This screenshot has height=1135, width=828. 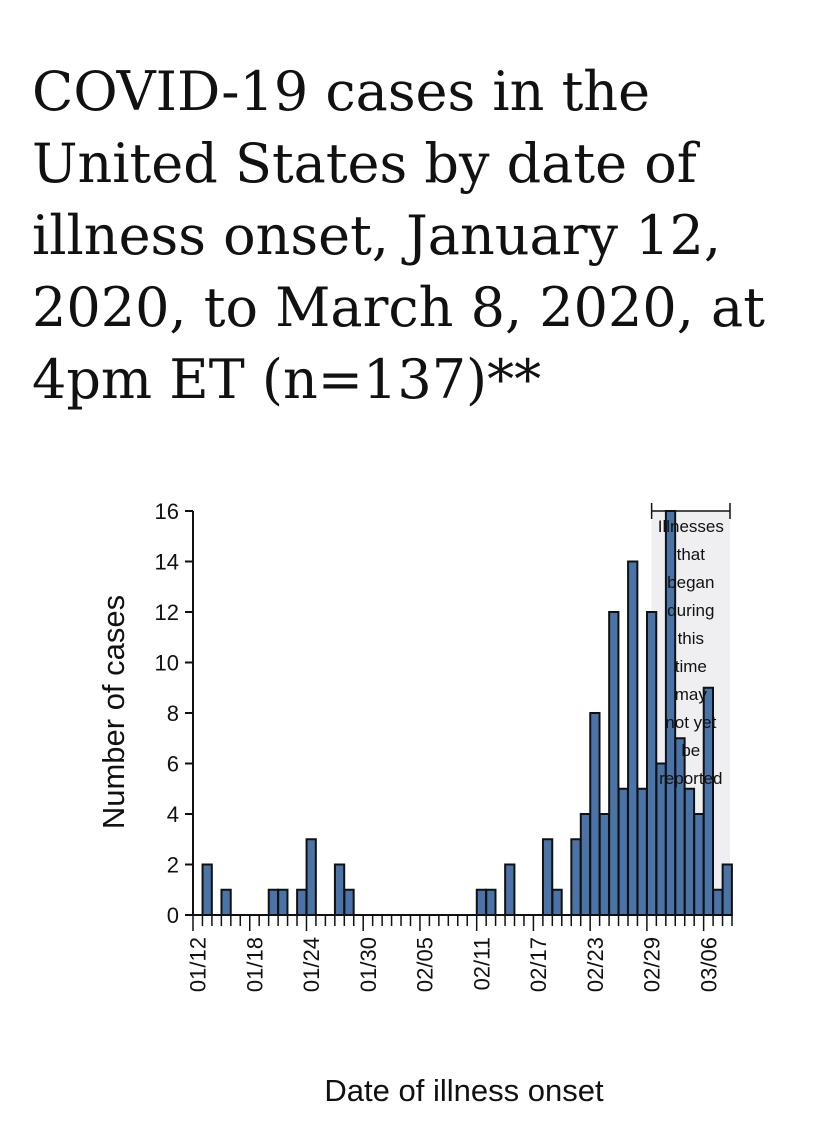 What do you see at coordinates (173, 915) in the screenshot?
I see `y-tick-label: 0` at bounding box center [173, 915].